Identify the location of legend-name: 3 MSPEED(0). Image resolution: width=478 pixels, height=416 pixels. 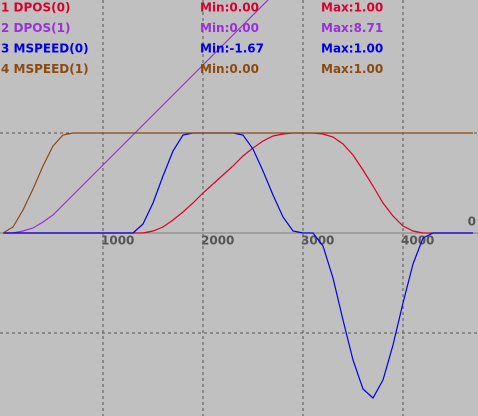
(45, 49).